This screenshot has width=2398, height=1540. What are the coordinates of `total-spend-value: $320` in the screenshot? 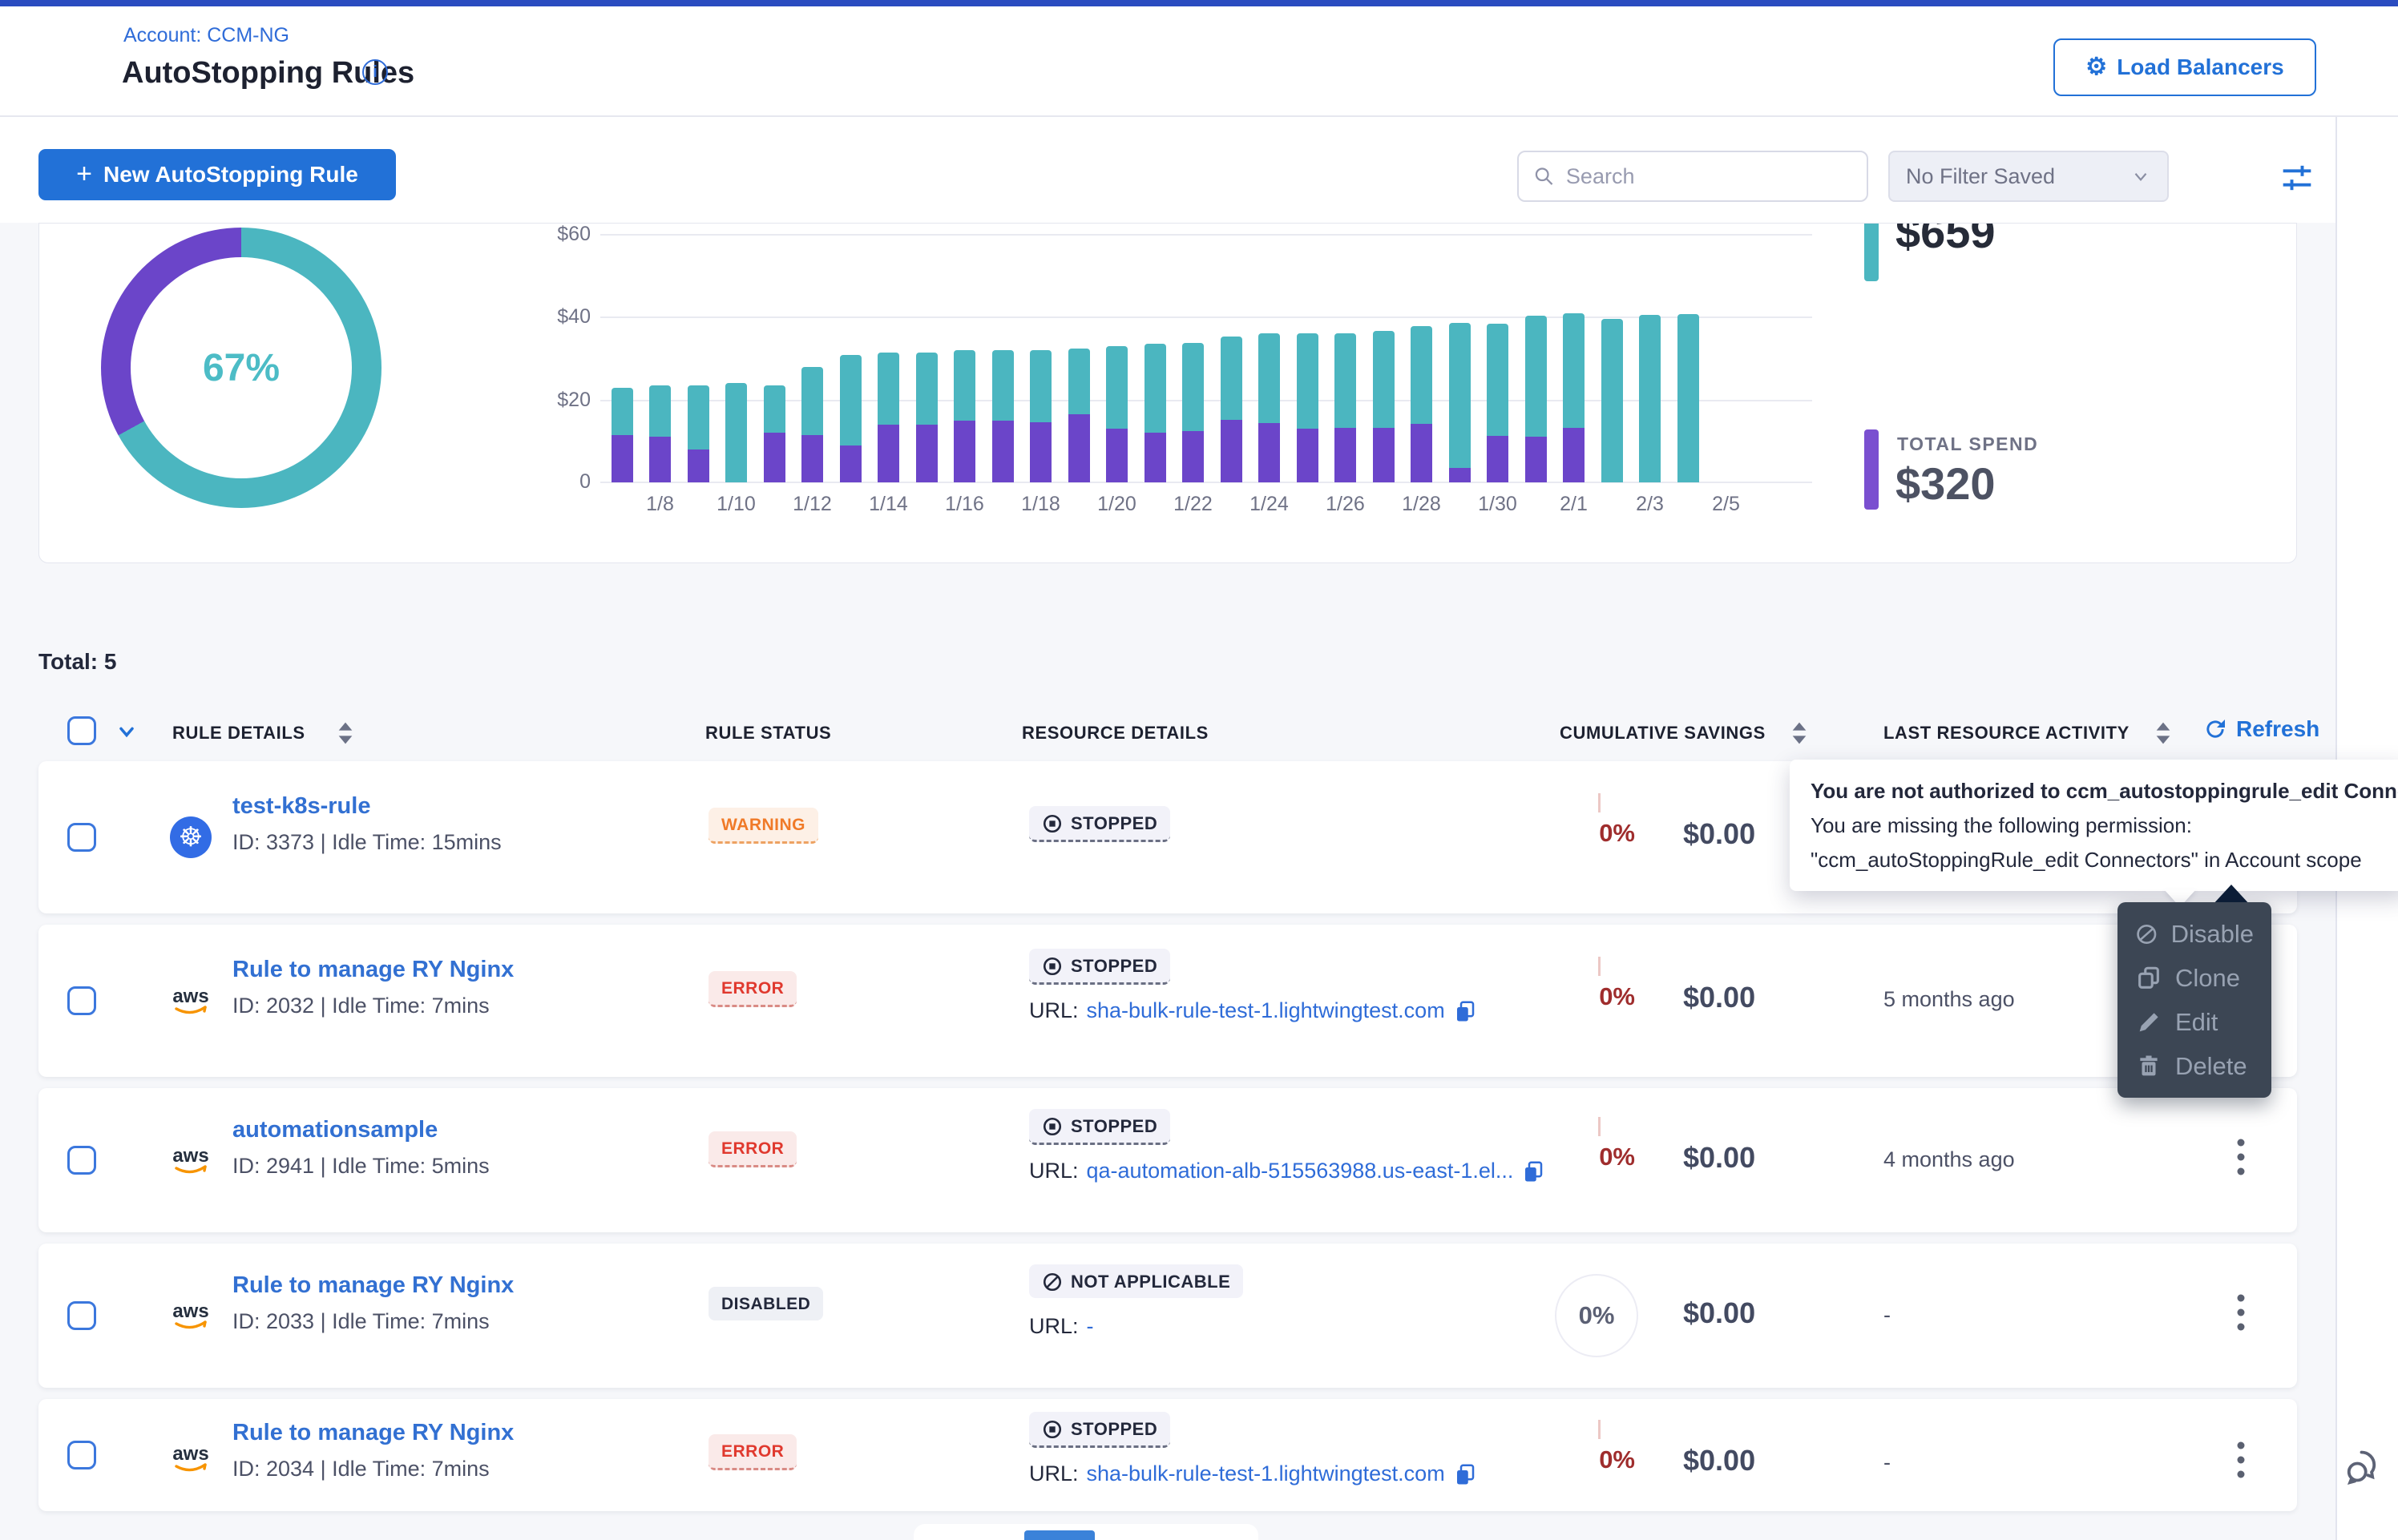 It's located at (1946, 484).